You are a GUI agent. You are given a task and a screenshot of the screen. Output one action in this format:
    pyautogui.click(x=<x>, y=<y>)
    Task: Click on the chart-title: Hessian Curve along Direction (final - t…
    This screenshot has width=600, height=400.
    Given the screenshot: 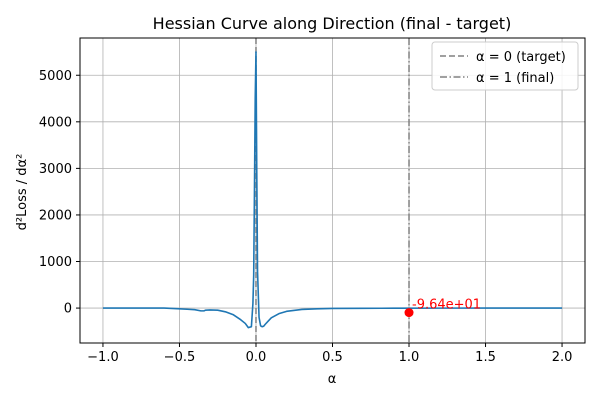 What is the action you would take?
    pyautogui.click(x=332, y=23)
    